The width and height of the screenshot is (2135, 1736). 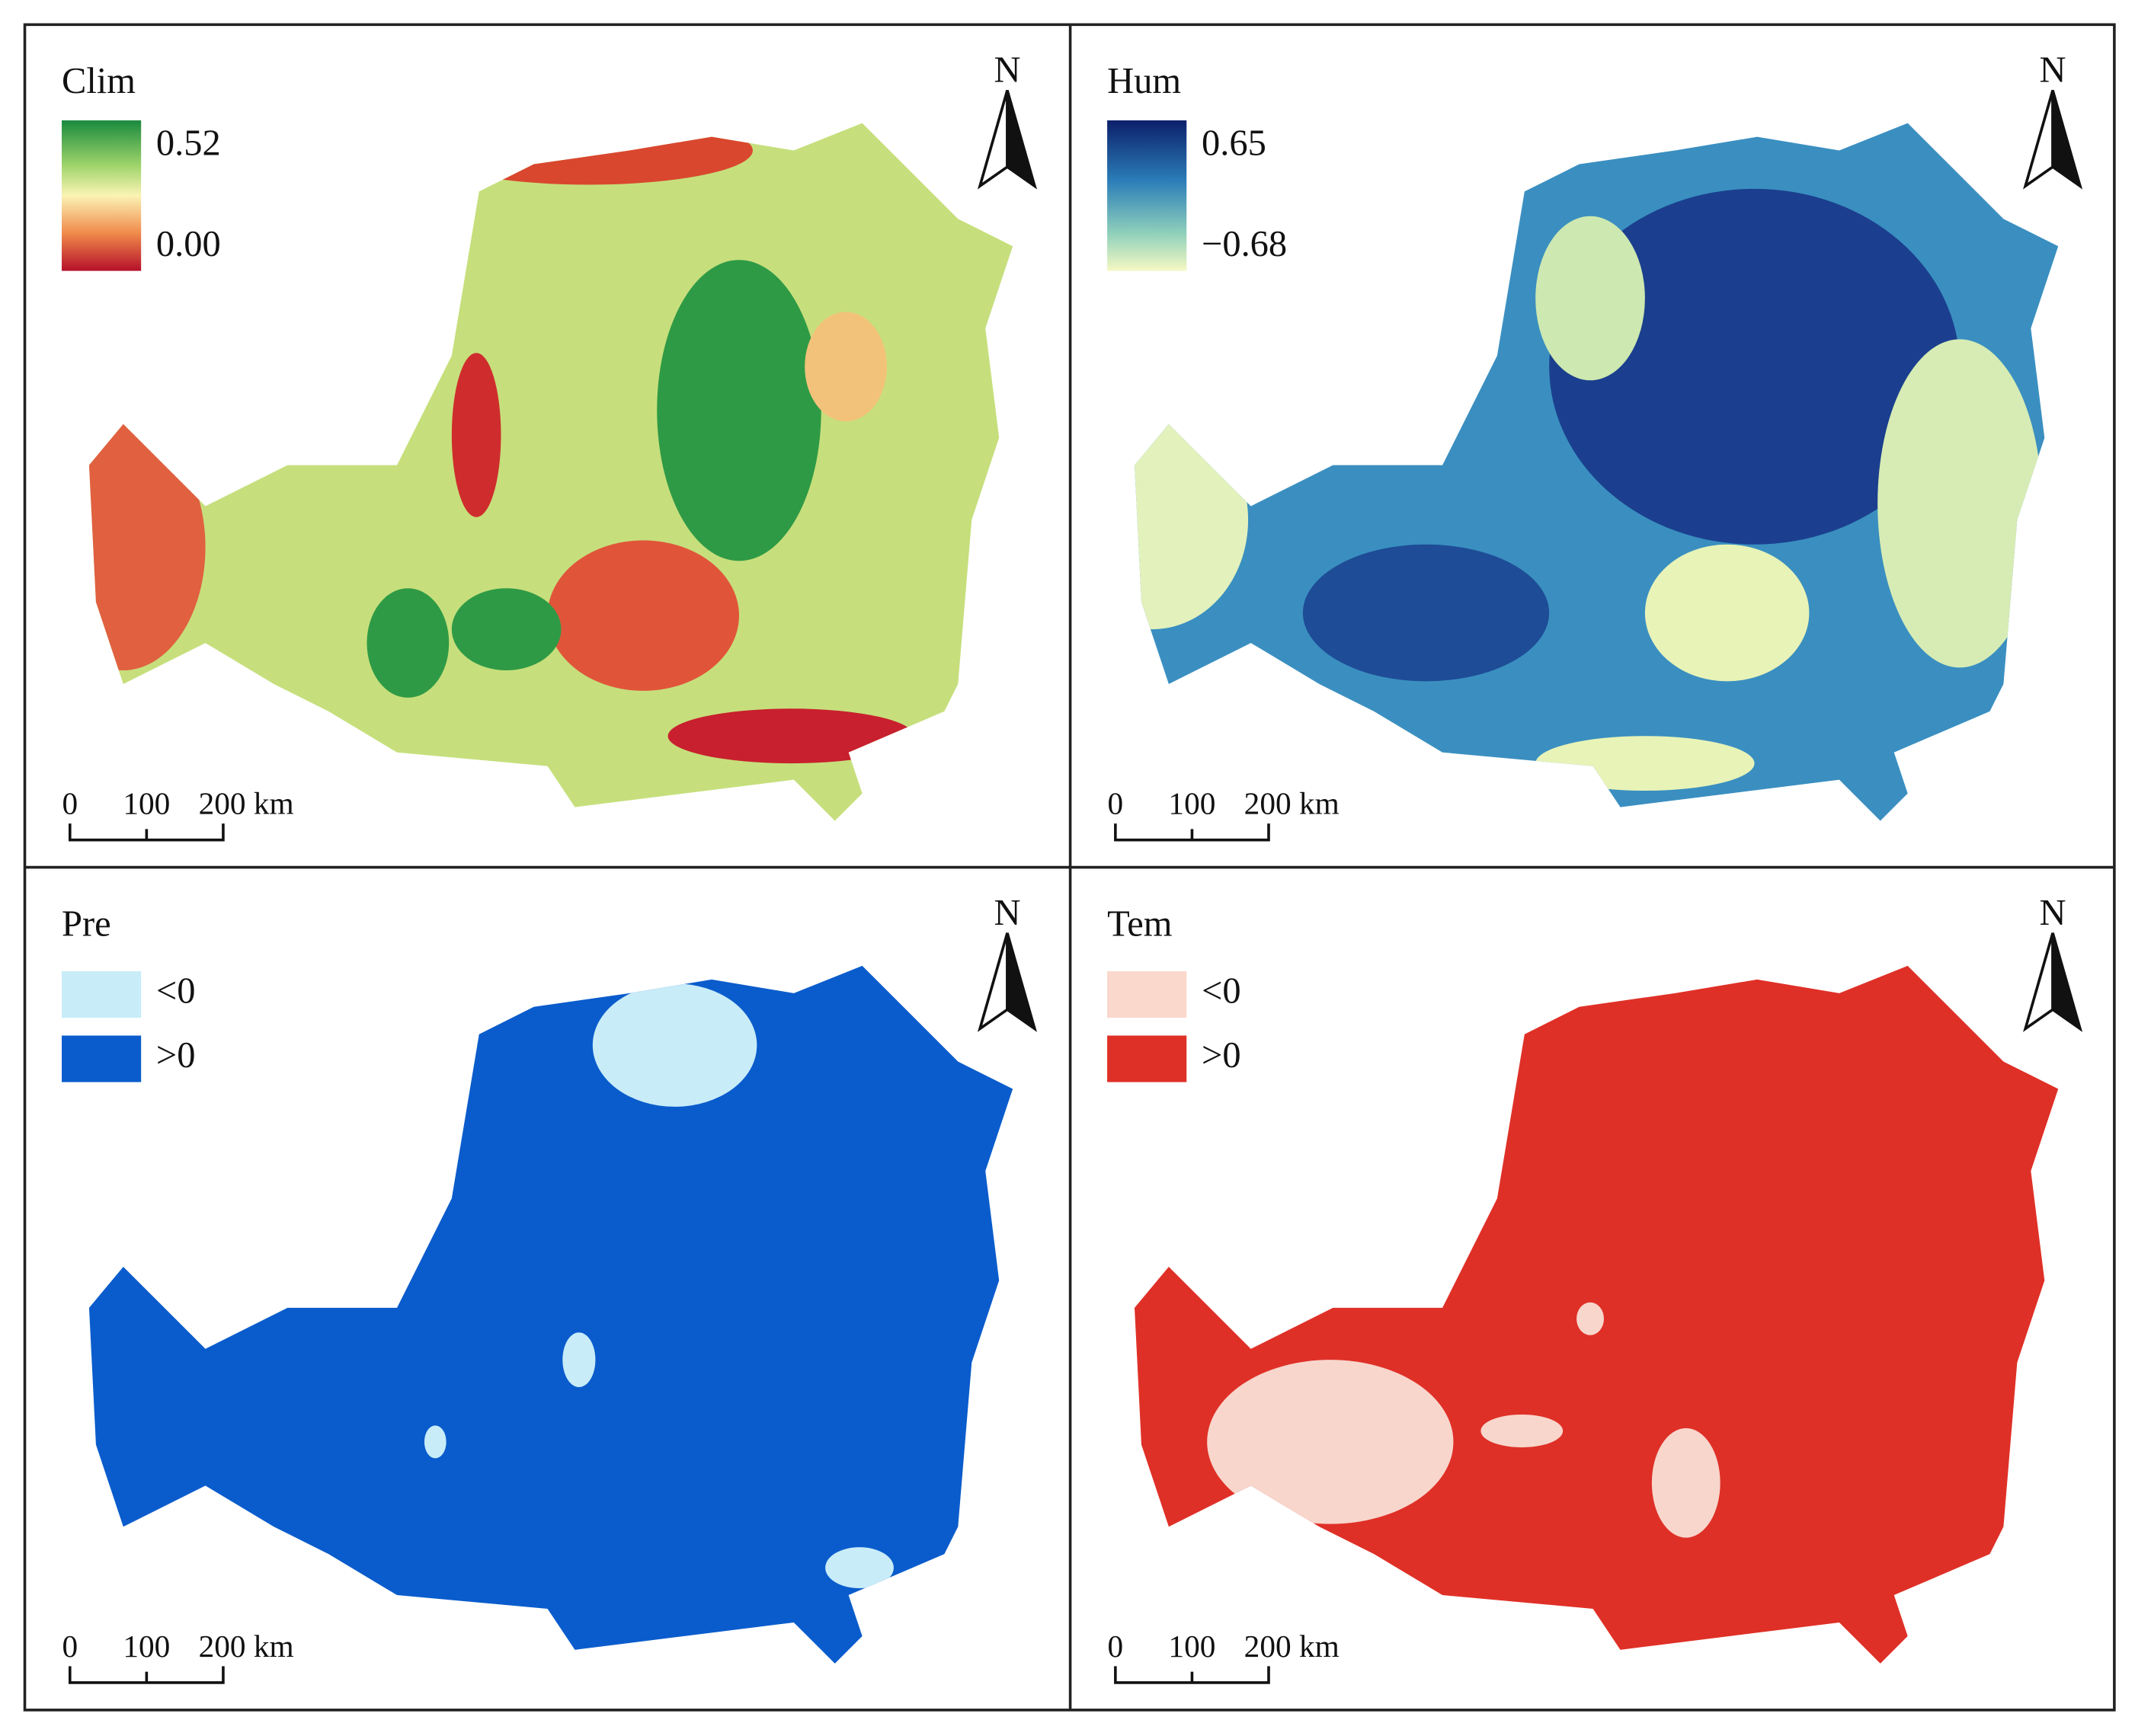 I want to click on legend-label: 0.00, so click(x=188, y=244).